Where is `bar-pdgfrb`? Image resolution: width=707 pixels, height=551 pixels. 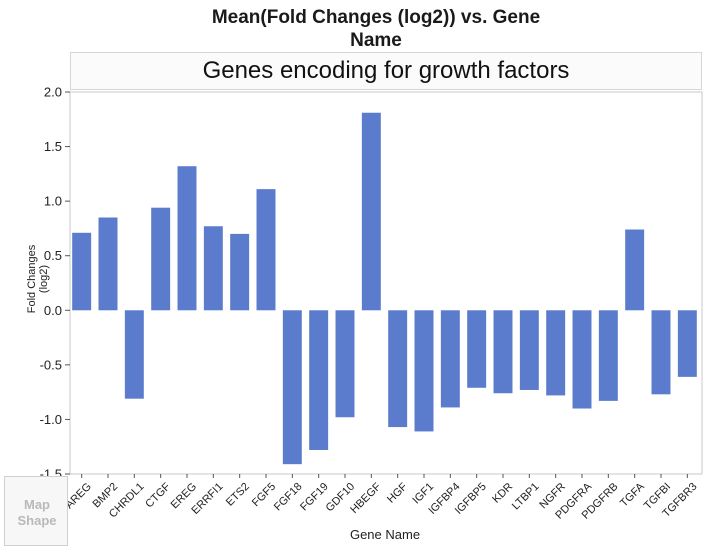 bar-pdgfrb is located at coordinates (608, 355).